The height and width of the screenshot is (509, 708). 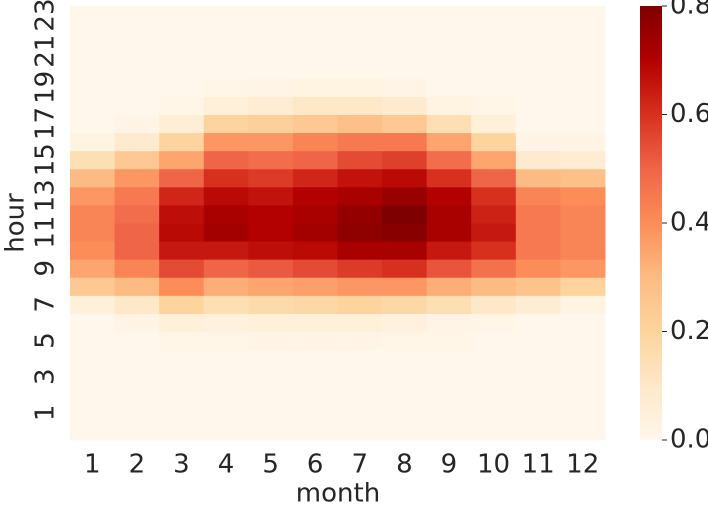 I want to click on y-tick-label: 17, so click(x=46, y=123).